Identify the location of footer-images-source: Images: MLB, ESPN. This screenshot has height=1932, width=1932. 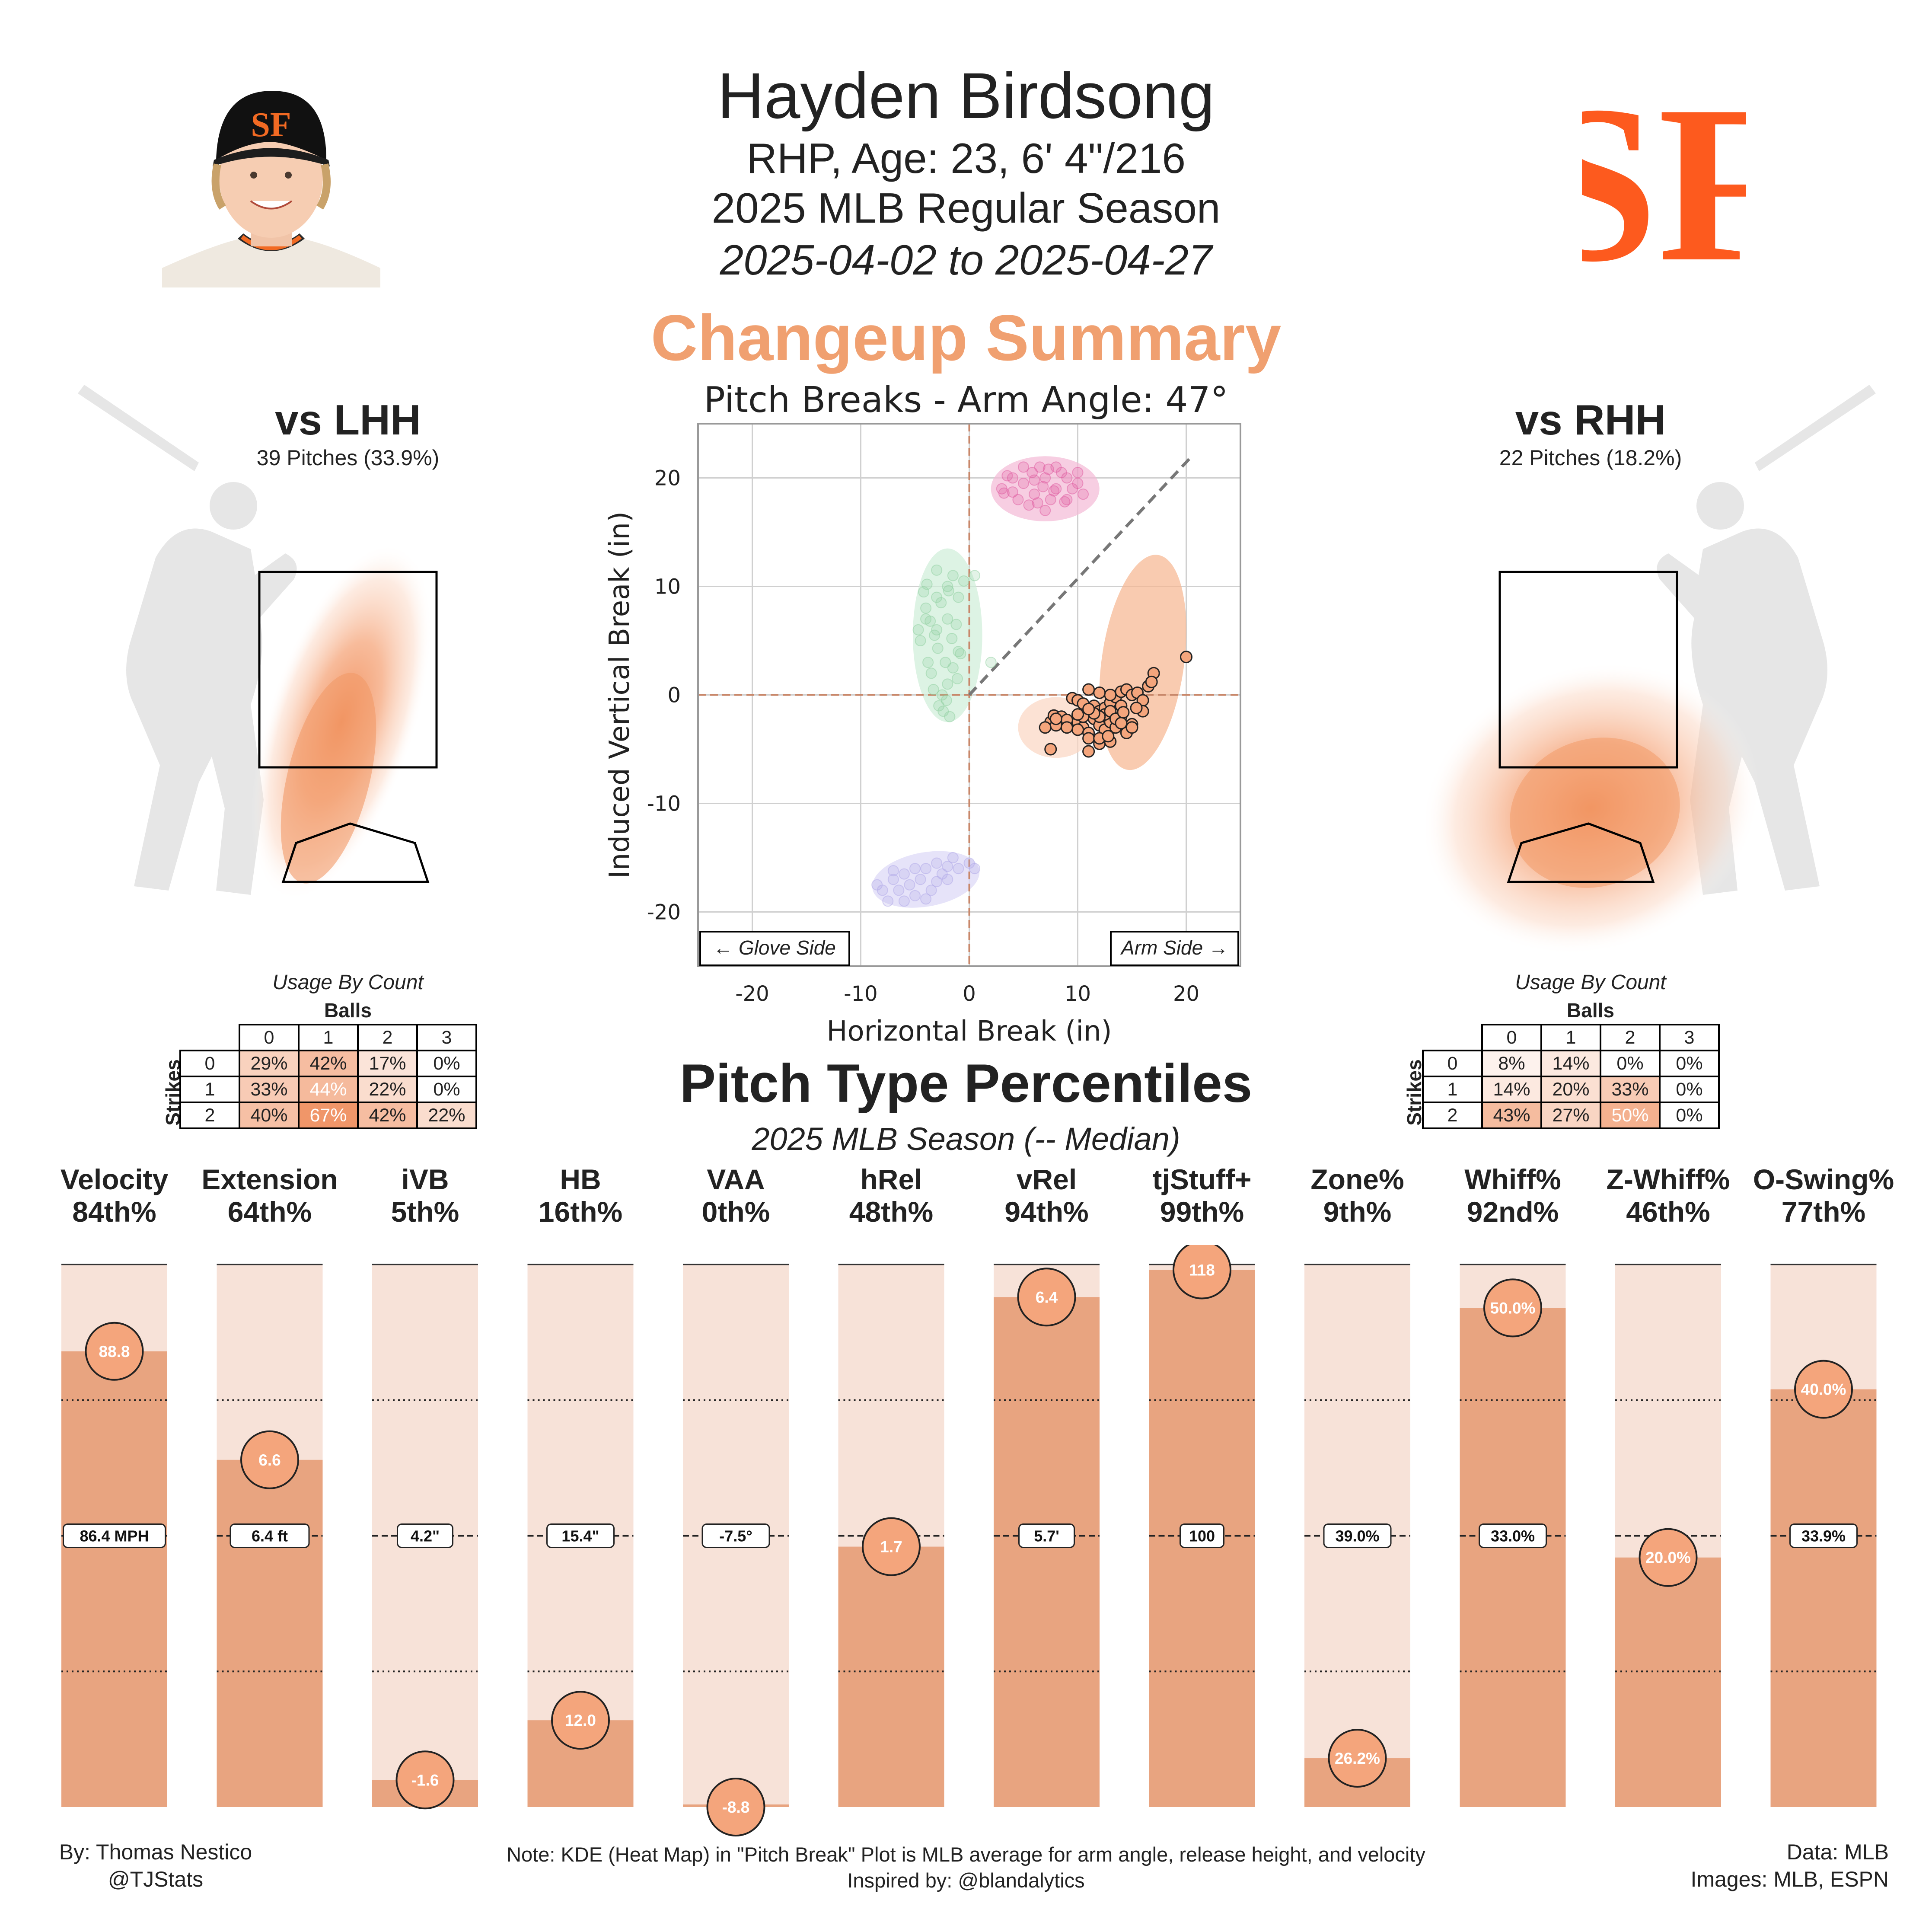
(1789, 1879).